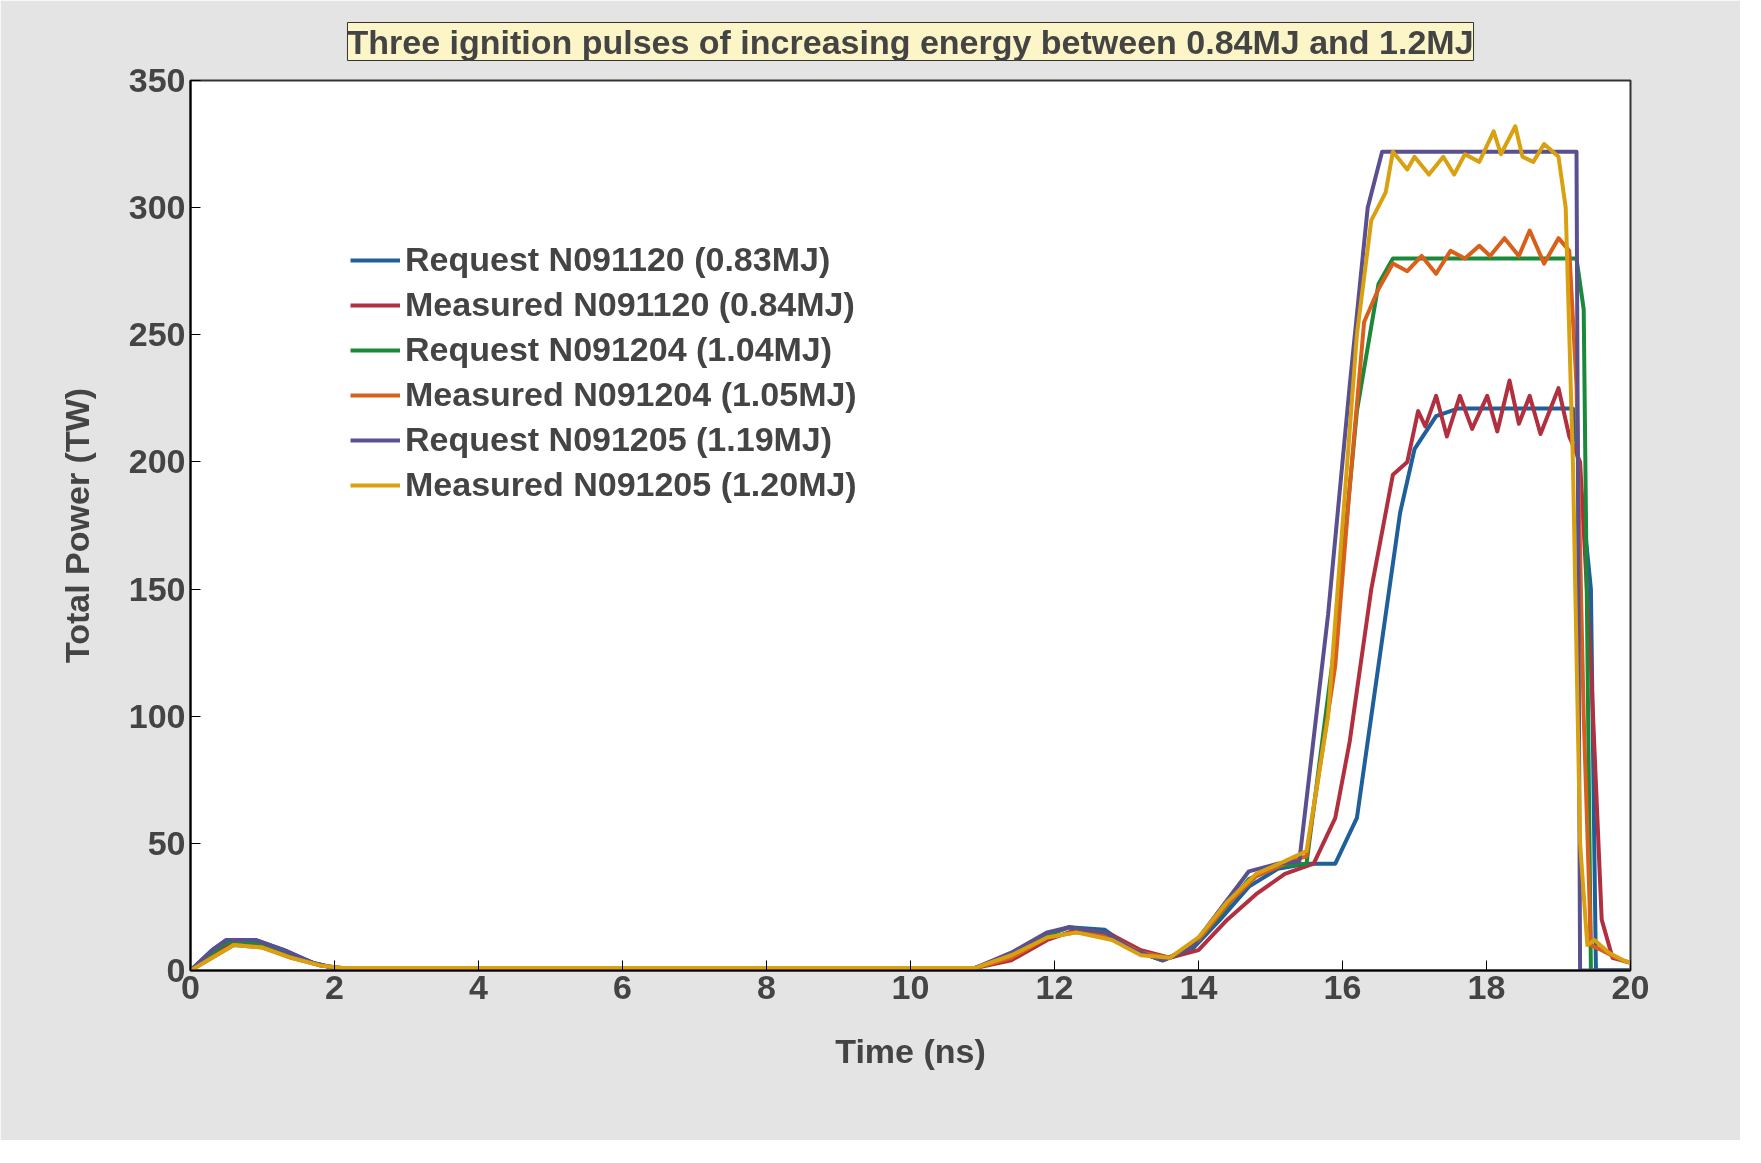  Describe the element at coordinates (630, 304) in the screenshot. I see `legend-label: Measured N091120 (0.84MJ)` at that location.